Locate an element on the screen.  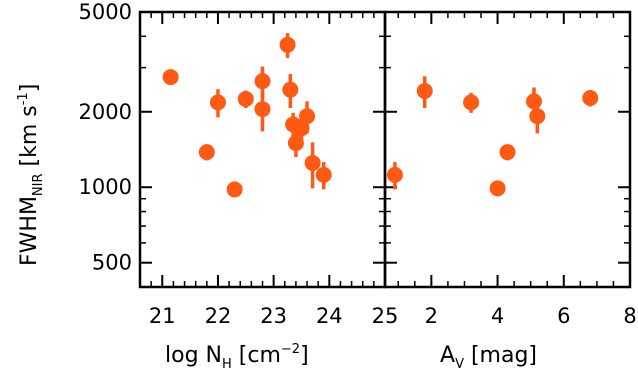
x-tick-label: 21 is located at coordinates (162, 316).